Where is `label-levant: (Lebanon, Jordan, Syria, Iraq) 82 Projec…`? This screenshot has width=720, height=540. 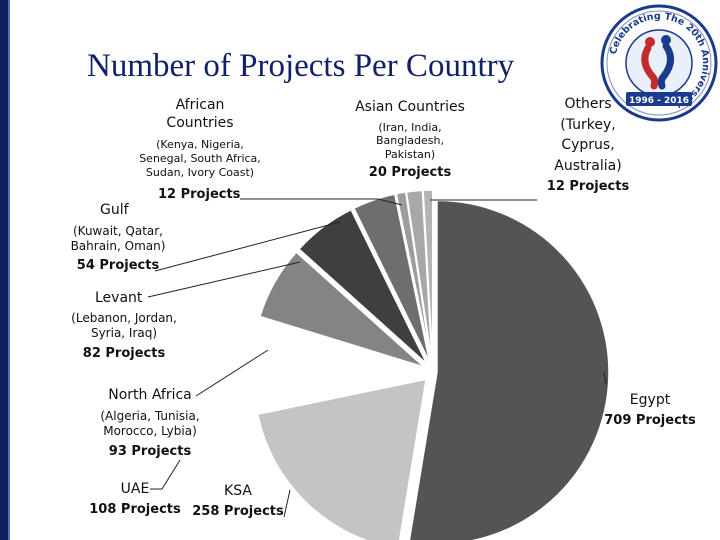
label-levant: (Lebanon, Jordan, Syria, Iraq) 82 Projec… is located at coordinates (124, 336).